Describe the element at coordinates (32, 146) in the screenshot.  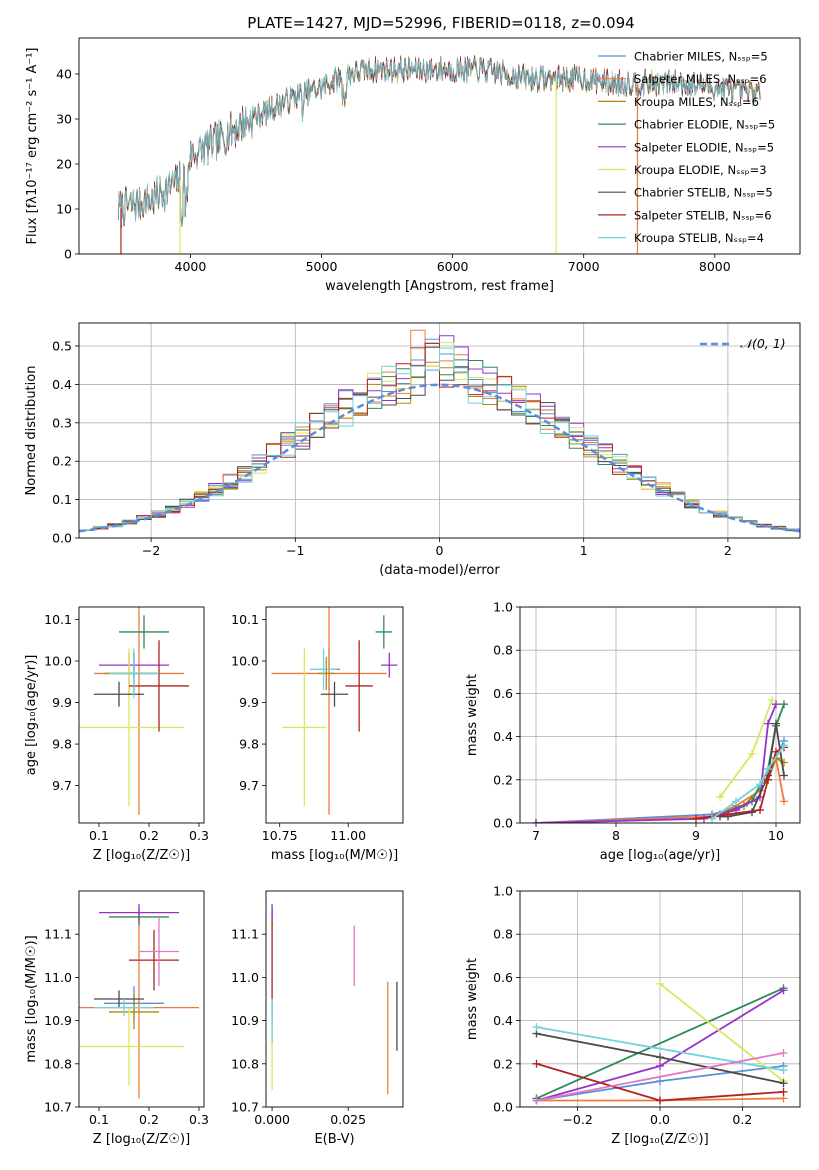
I see `y-axis-label: Flux [fλ10⁻¹⁷ erg cm⁻² s⁻¹ A⁻¹]` at that location.